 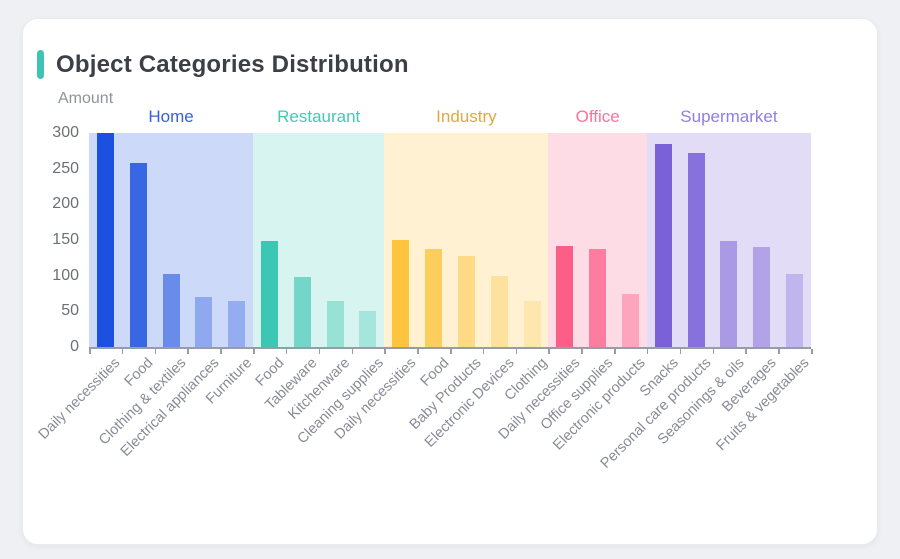 What do you see at coordinates (499, 311) in the screenshot?
I see `bar-industry-electronic-devices` at bounding box center [499, 311].